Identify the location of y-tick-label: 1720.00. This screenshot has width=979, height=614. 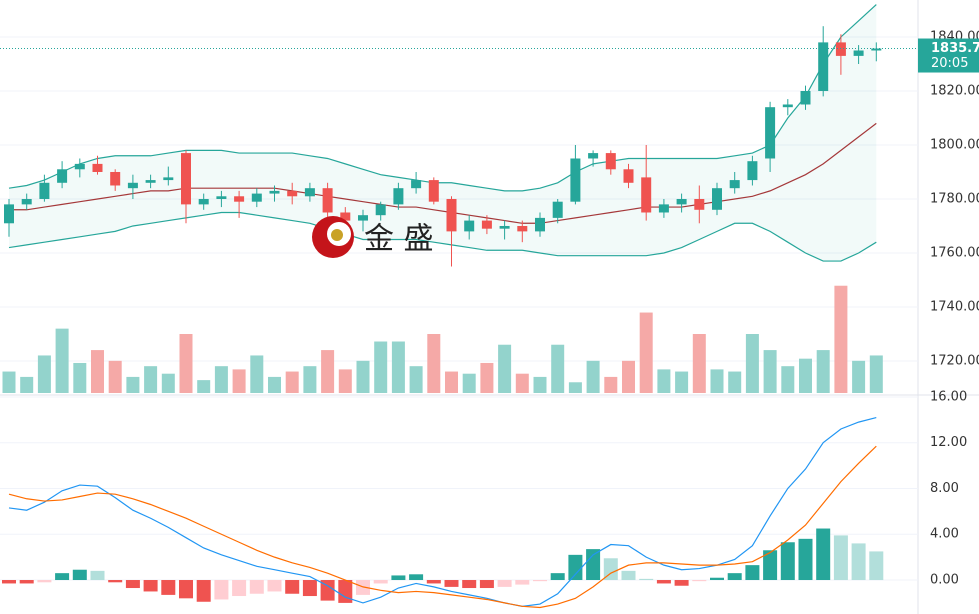
(954, 360).